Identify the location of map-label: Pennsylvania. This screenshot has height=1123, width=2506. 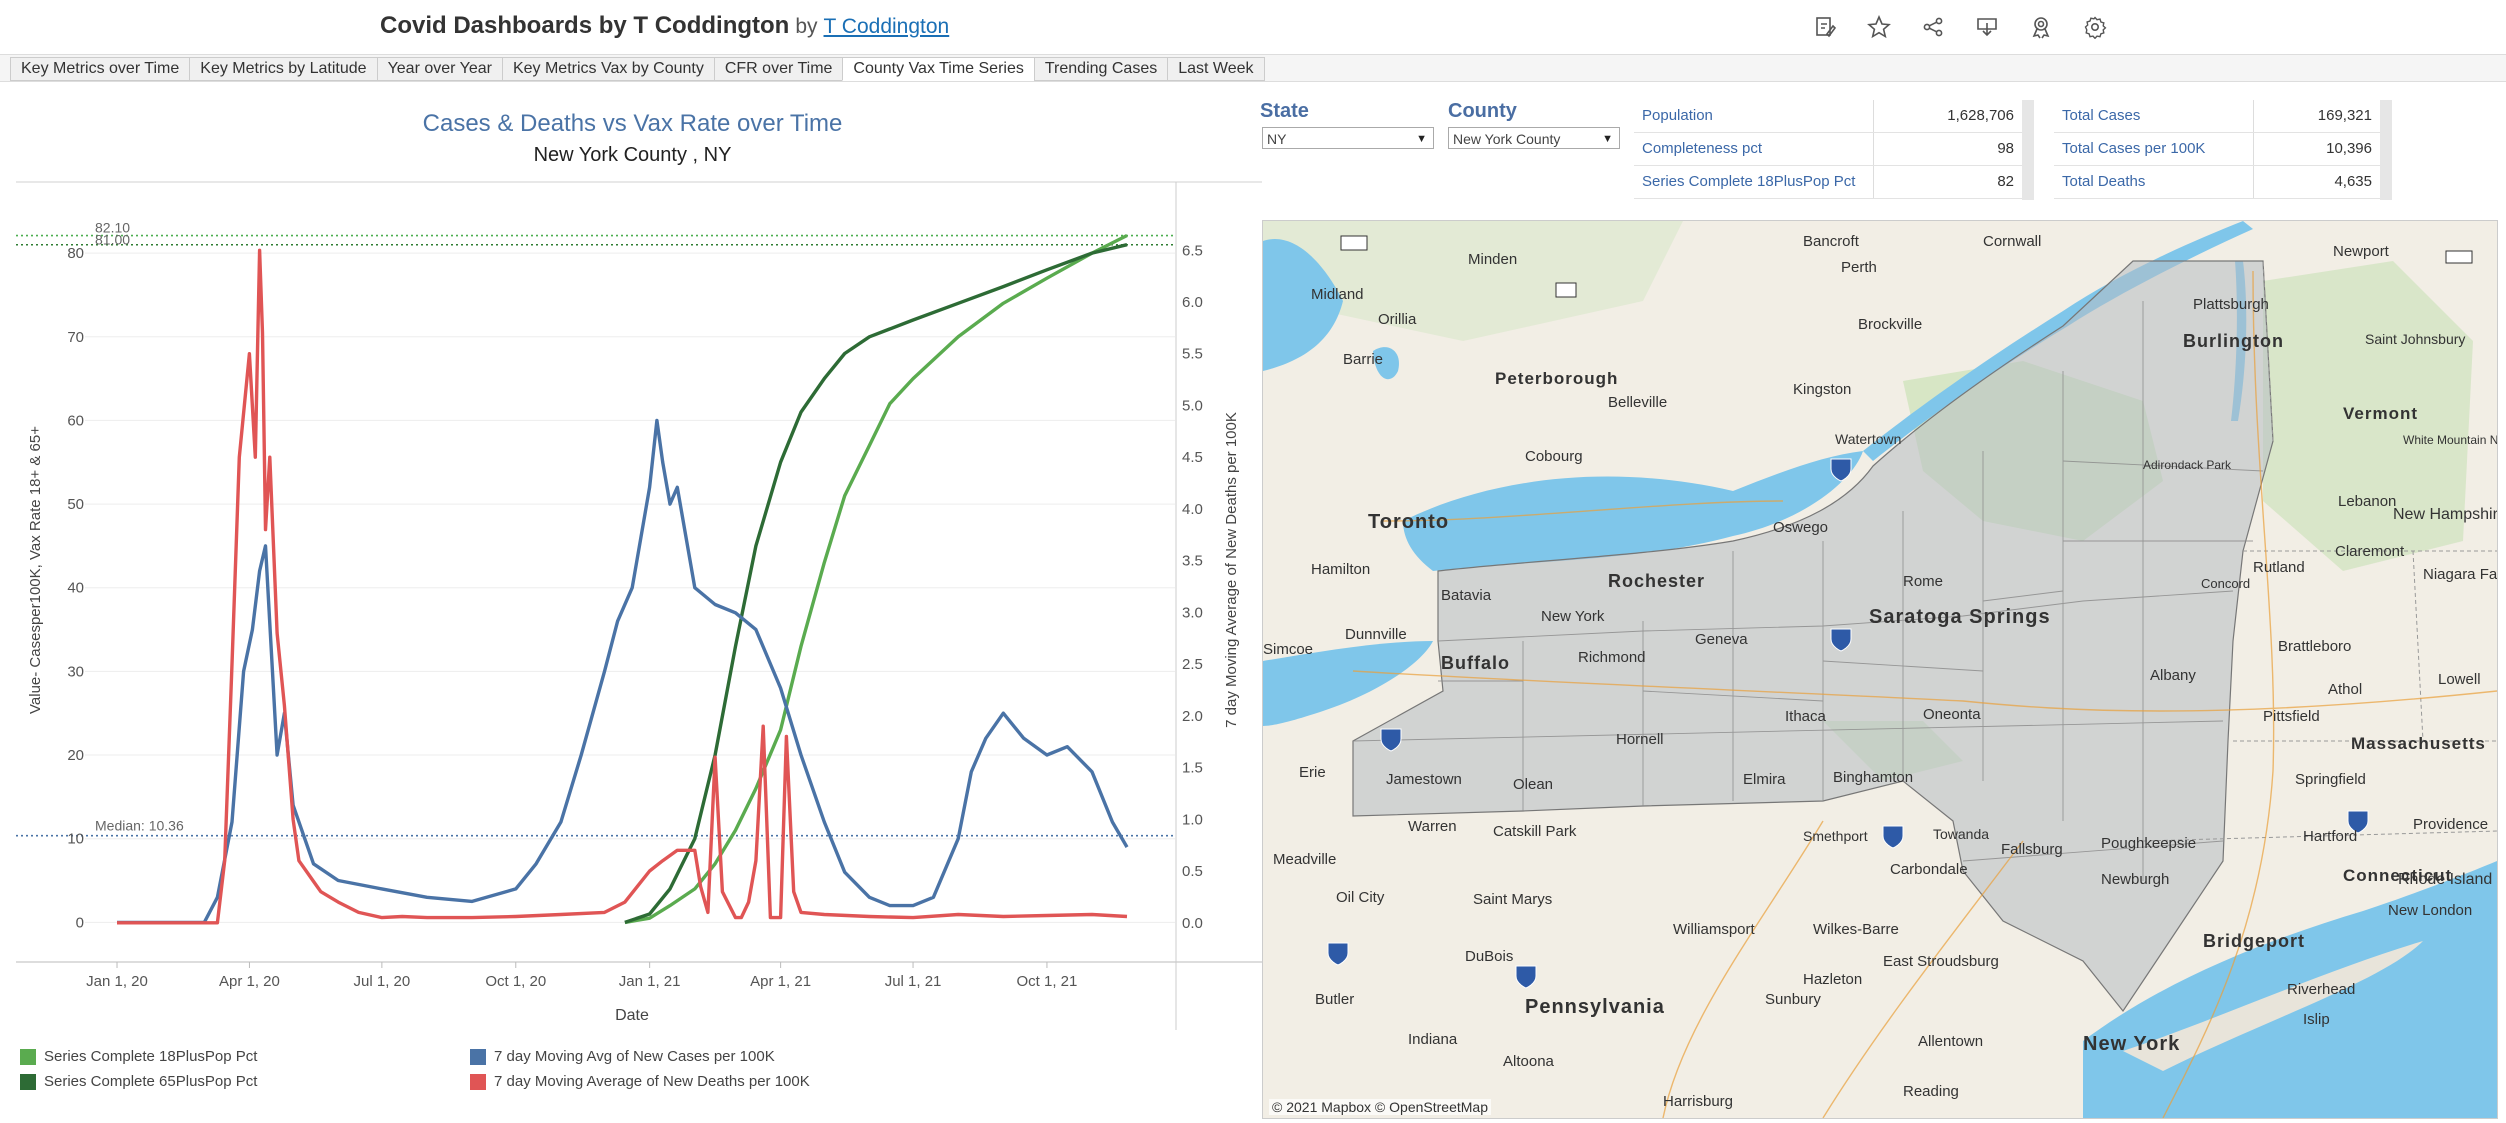
(1595, 1007).